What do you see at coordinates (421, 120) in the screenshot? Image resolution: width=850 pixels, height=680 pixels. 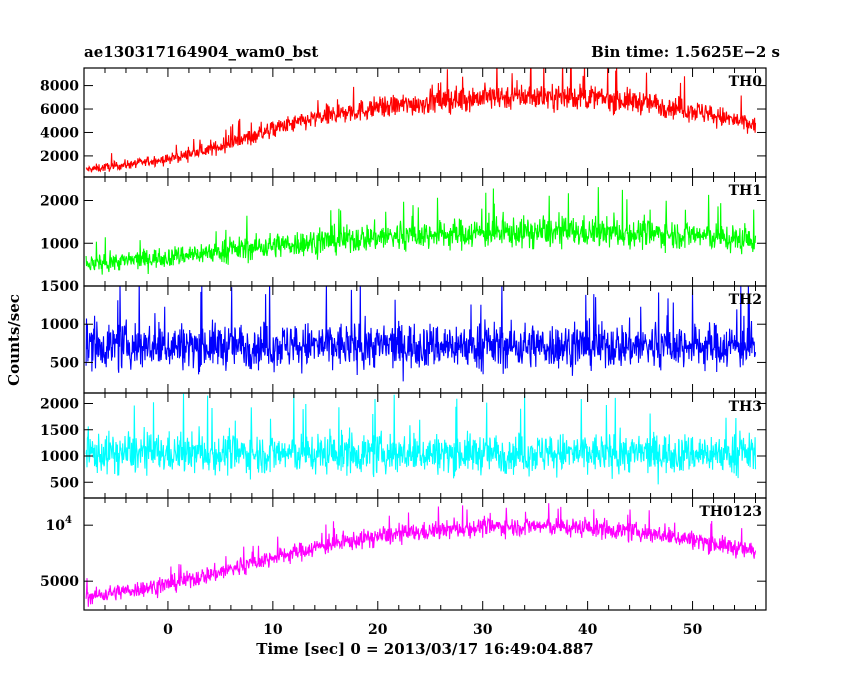 I see `series-th0` at bounding box center [421, 120].